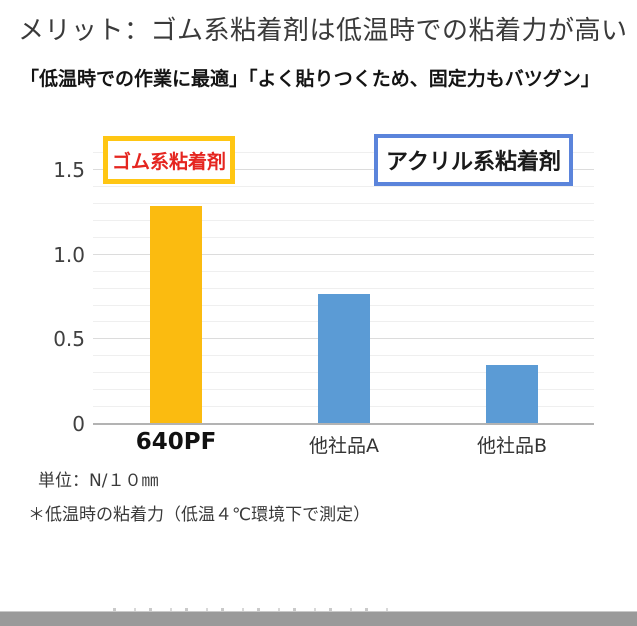 This screenshot has width=637, height=626. I want to click on page-subtitle: 「低温時での作業に最適」「よく貼りつくため、固定力もバツグン」, so click(310, 79).